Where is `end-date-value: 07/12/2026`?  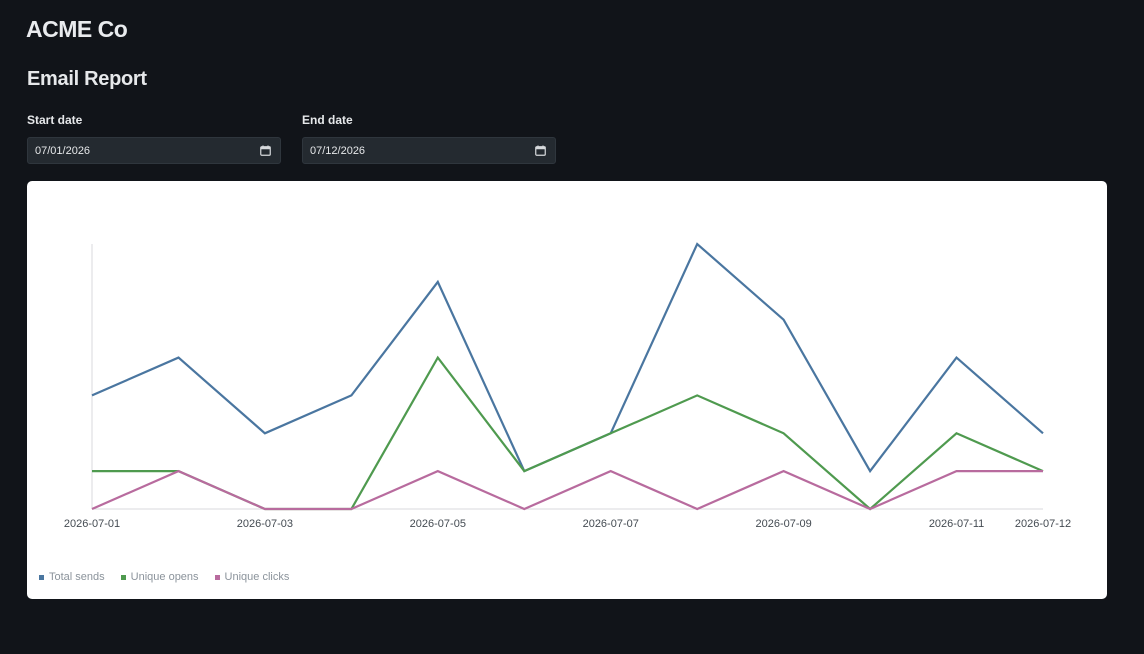
end-date-value: 07/12/2026 is located at coordinates (338, 150).